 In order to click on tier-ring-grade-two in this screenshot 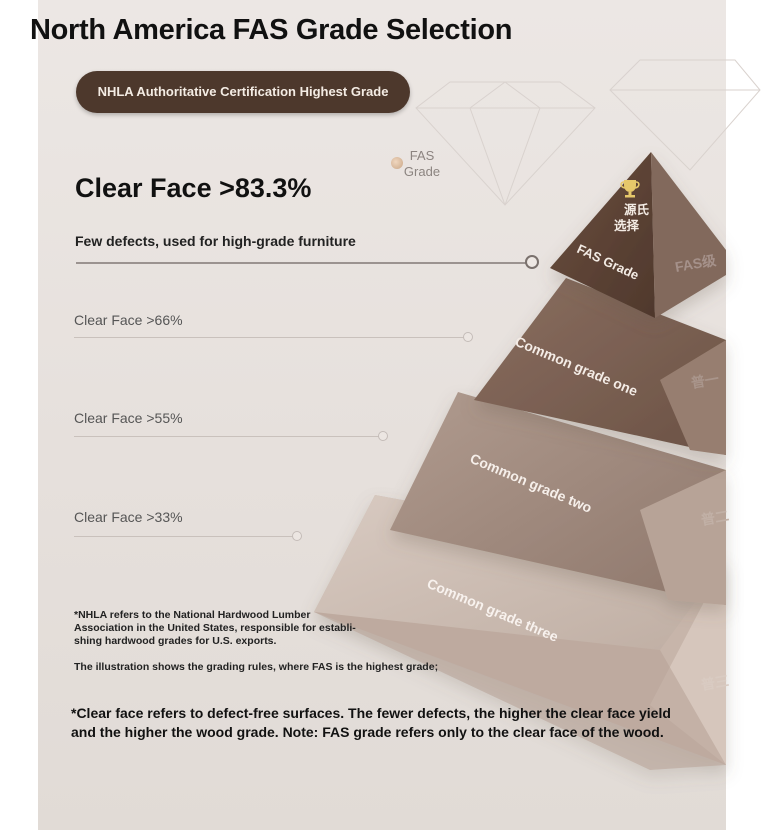, I will do `click(383, 436)`.